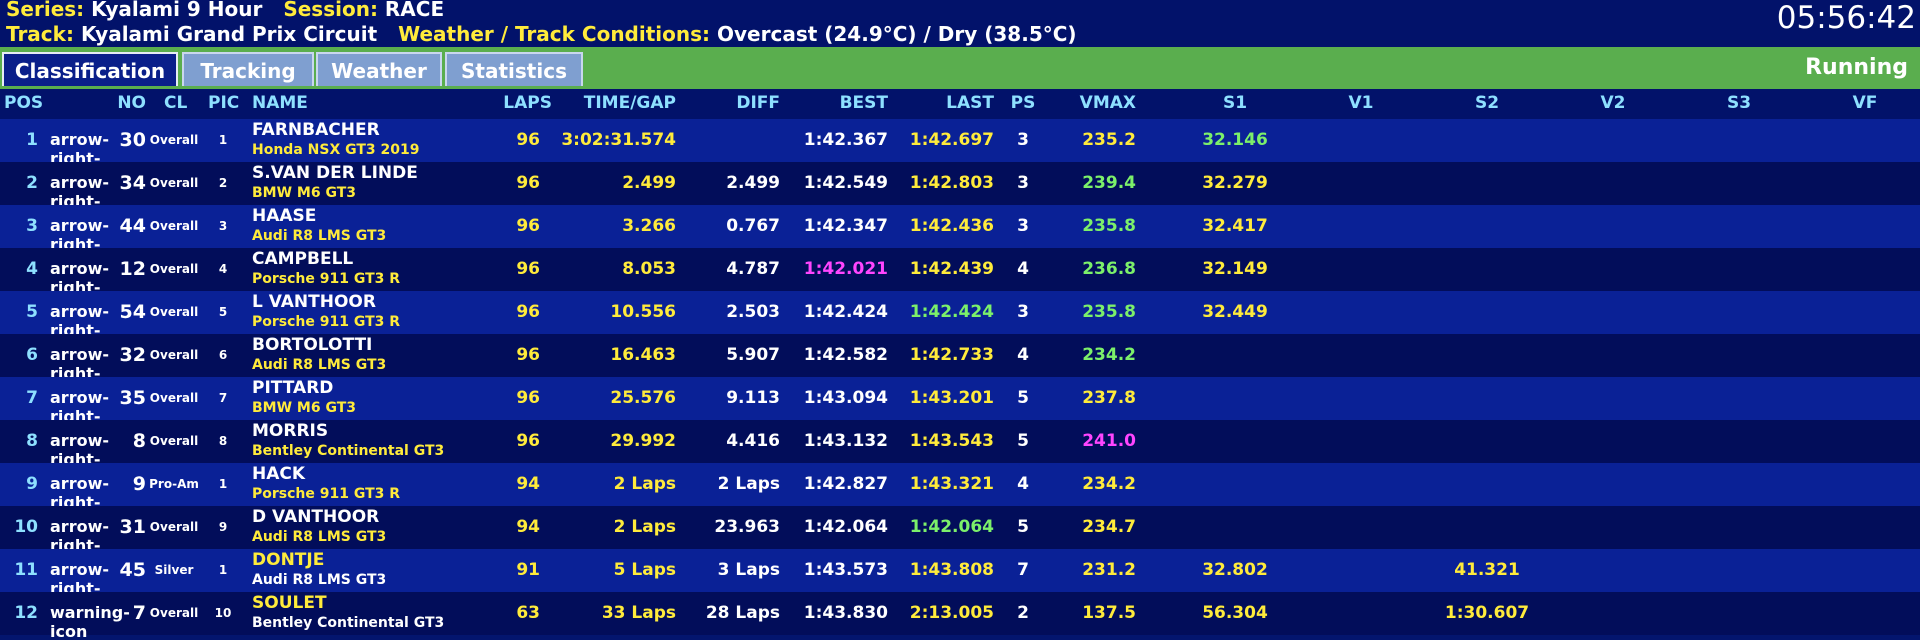 This screenshot has height=640, width=1920. I want to click on time-gap: 25.576, so click(643, 398).